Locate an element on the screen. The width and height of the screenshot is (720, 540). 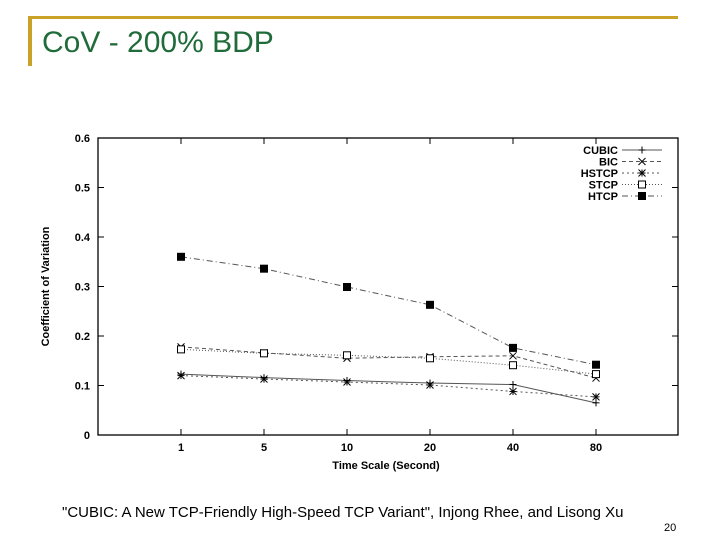
y-tick-label: 0.4 is located at coordinates (83, 238).